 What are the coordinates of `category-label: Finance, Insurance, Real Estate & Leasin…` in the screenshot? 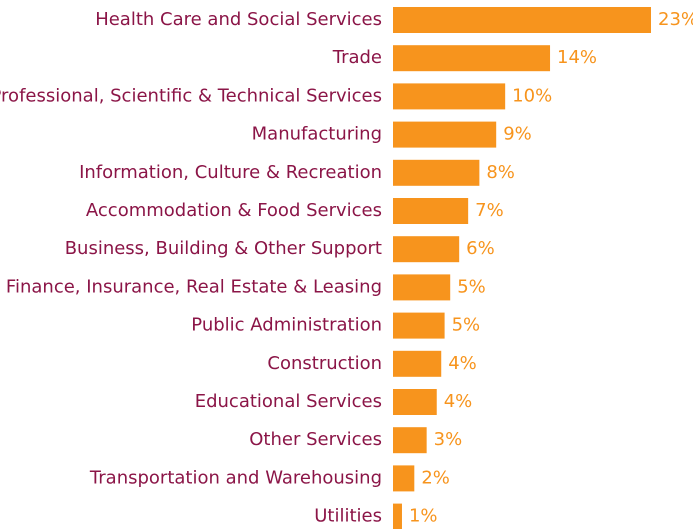 It's located at (194, 286).